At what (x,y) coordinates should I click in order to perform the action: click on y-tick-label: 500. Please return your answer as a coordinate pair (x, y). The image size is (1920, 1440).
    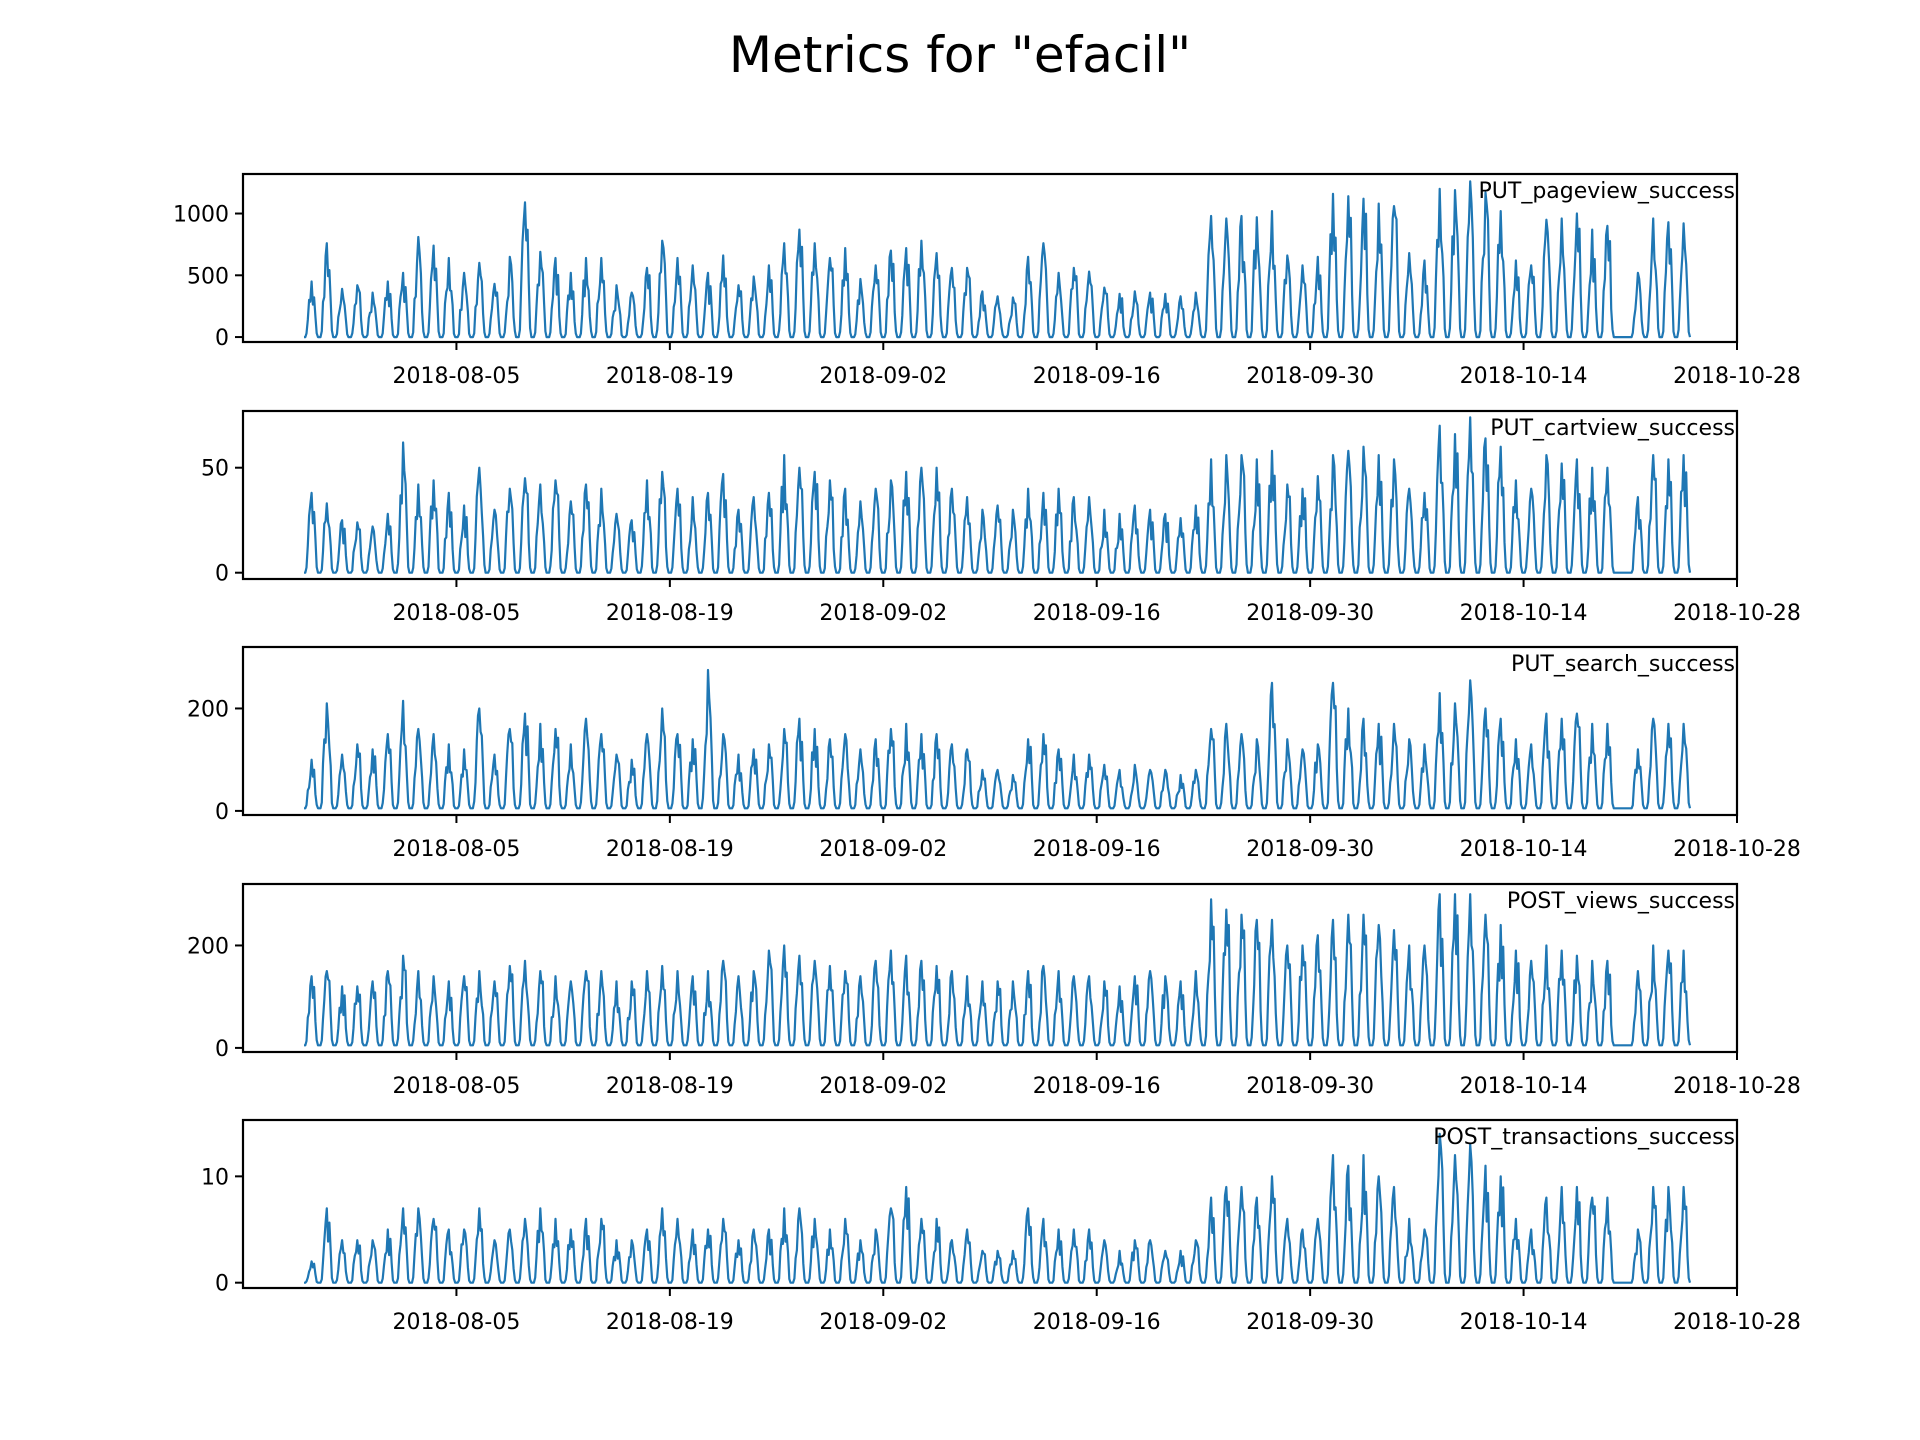
    Looking at the image, I should click on (208, 276).